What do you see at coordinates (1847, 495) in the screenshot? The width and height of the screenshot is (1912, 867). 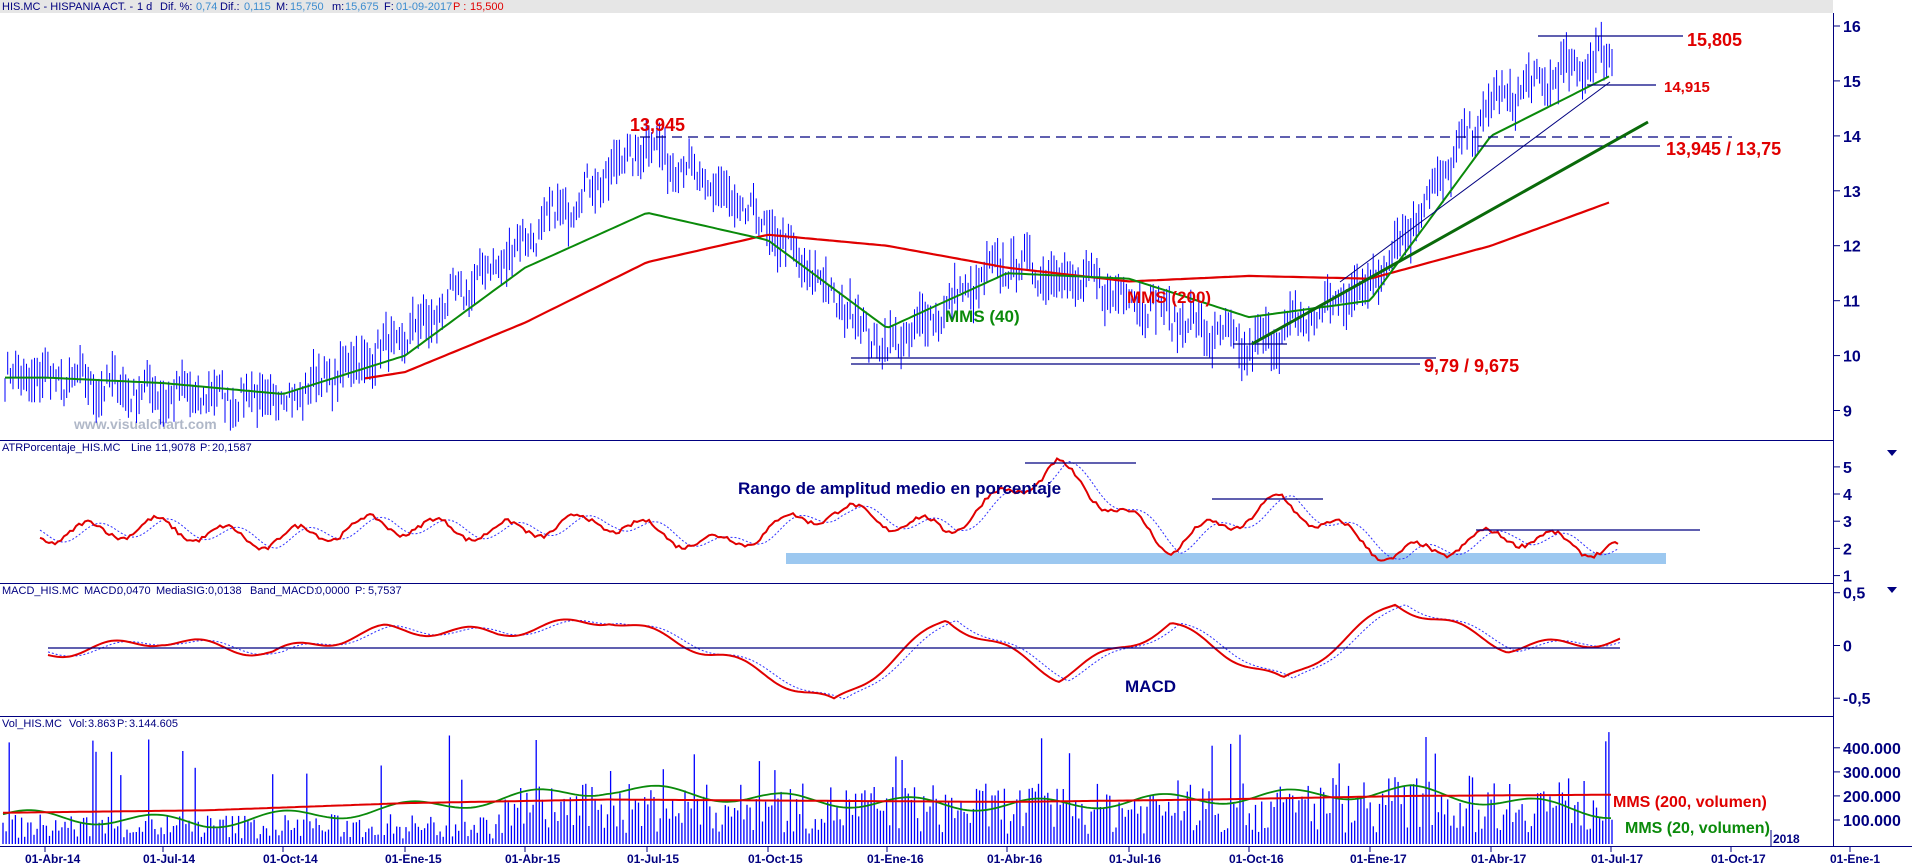 I see `y-tick-label: 4` at bounding box center [1847, 495].